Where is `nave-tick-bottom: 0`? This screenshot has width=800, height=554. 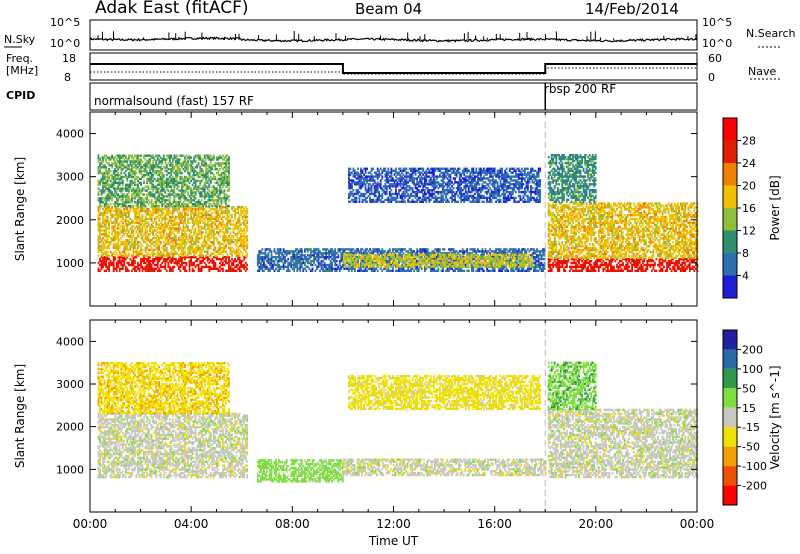 nave-tick-bottom: 0 is located at coordinates (711, 77).